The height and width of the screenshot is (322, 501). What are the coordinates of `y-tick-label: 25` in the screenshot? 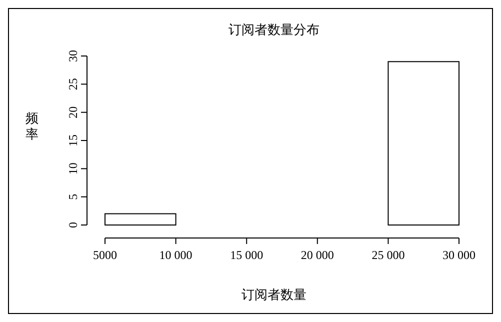 It's located at (73, 84).